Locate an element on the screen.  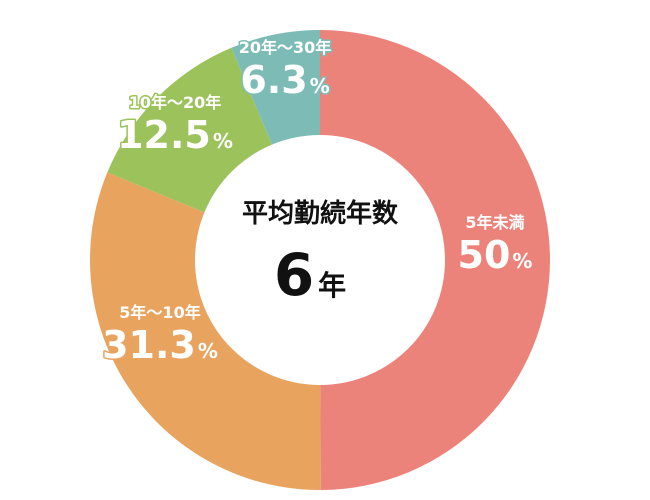
label-lt-5-value: 50% is located at coordinates (495, 255).